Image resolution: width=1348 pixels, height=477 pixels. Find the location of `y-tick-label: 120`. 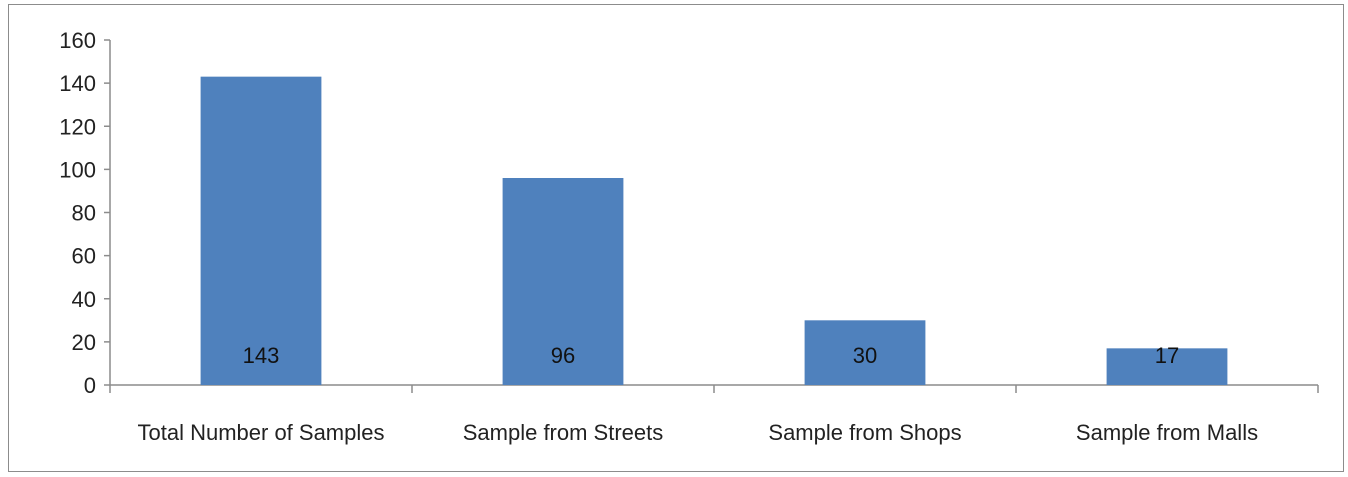

y-tick-label: 120 is located at coordinates (77, 126).